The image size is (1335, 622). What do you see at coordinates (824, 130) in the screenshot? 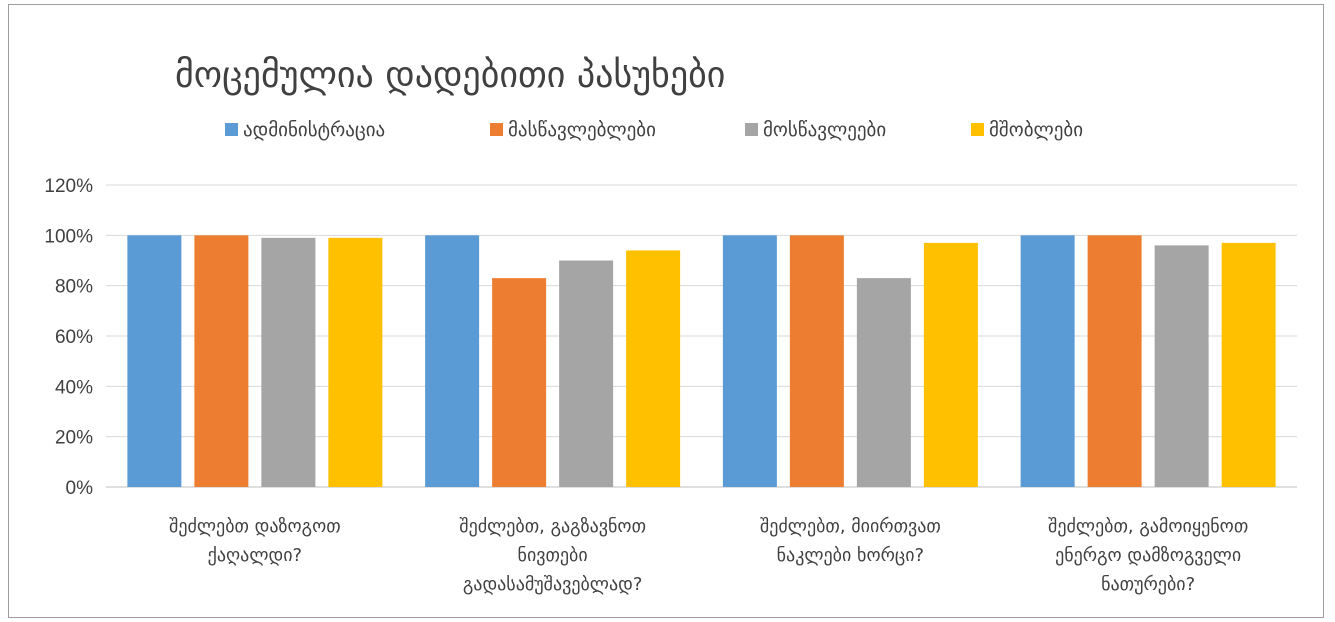
I see `legend-label-3: მოსწავლეები` at bounding box center [824, 130].